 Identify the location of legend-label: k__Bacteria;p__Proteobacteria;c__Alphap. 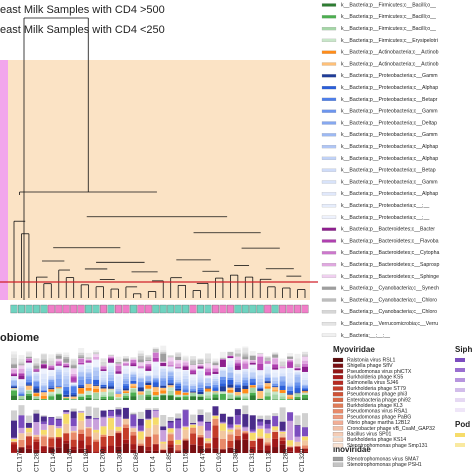
(389, 194).